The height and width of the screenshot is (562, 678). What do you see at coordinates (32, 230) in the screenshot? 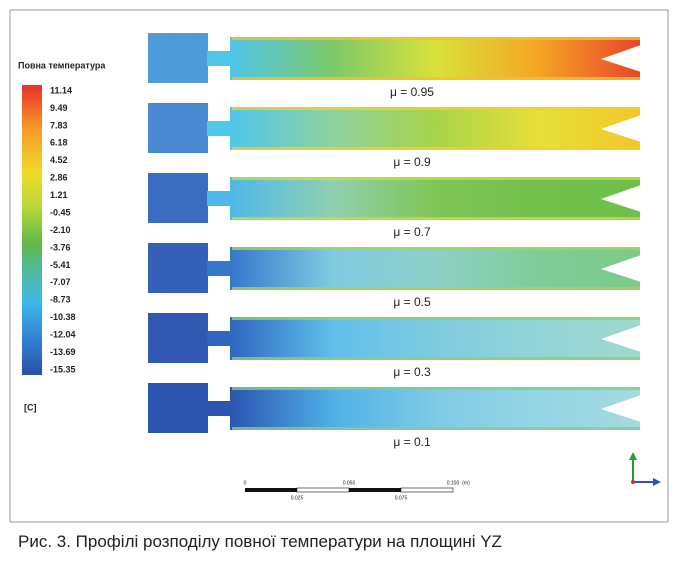
I see `colorbar` at bounding box center [32, 230].